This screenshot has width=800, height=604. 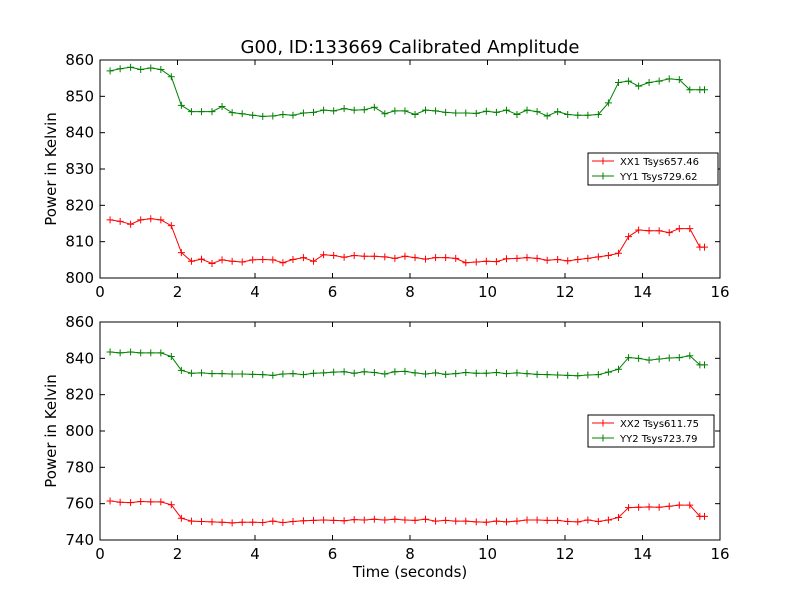 I want to click on legend-marker, so click(x=603, y=423).